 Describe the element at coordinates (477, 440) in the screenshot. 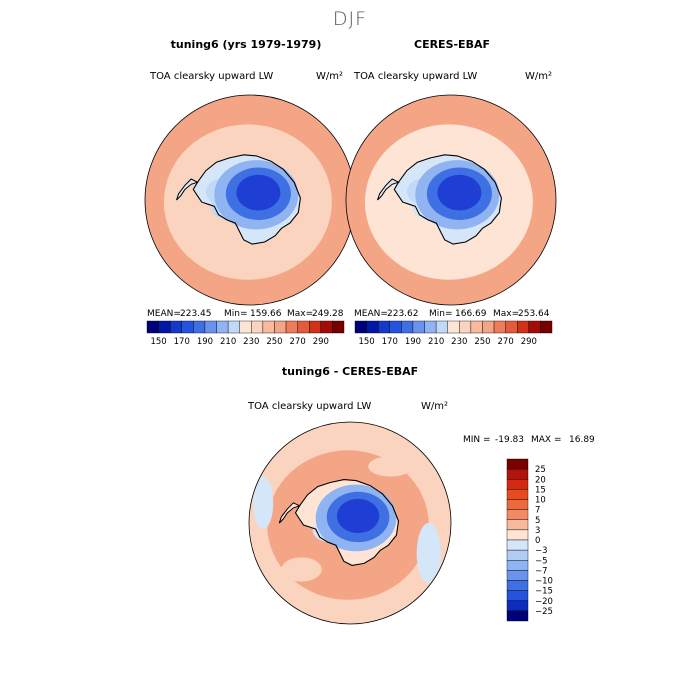

I see `panel-diff-min-label: MIN =` at that location.